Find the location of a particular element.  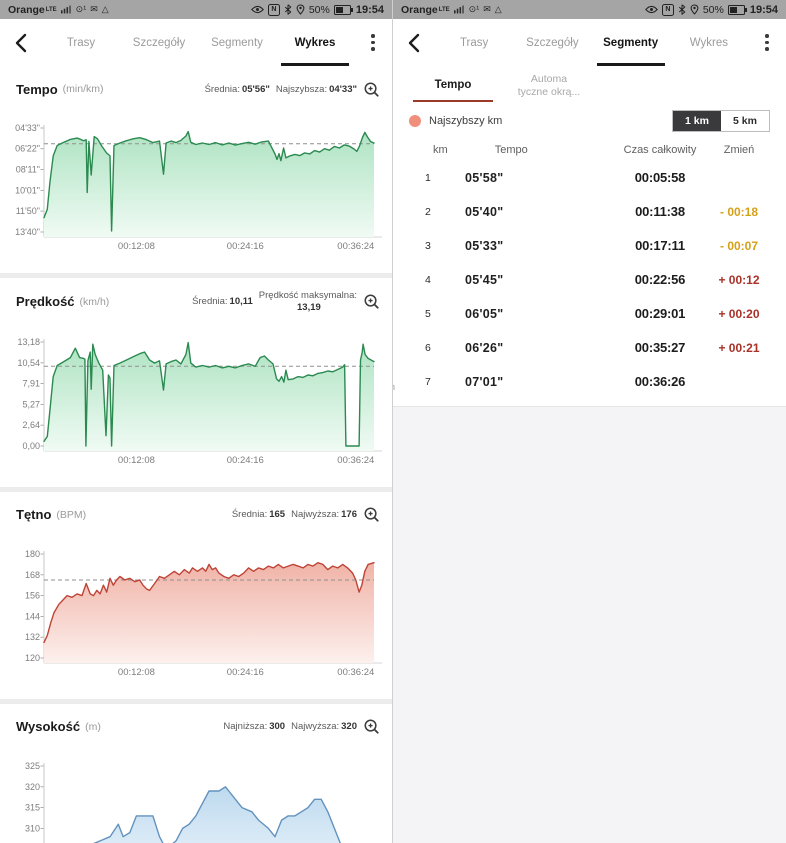

legend-and-toggle-row: Najszybszy km 1 km 5 km is located at coordinates (589, 121).